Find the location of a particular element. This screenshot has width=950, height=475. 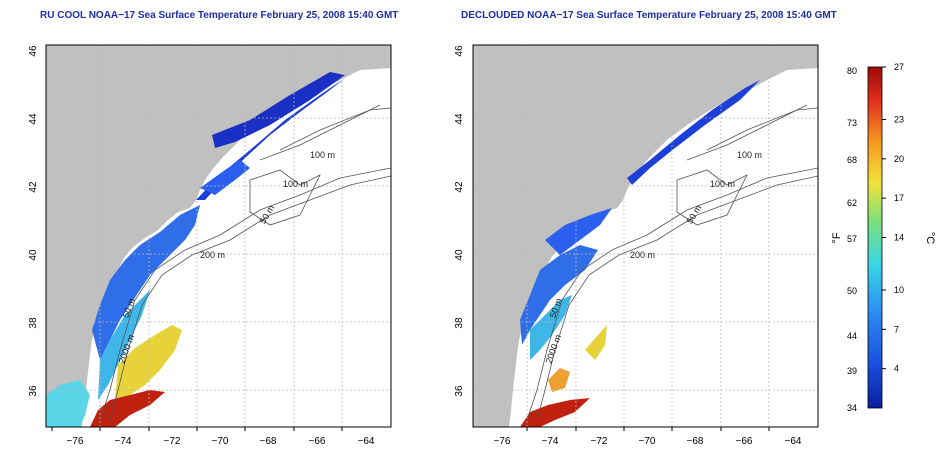

right-x-tick-label: −64 is located at coordinates (793, 441).